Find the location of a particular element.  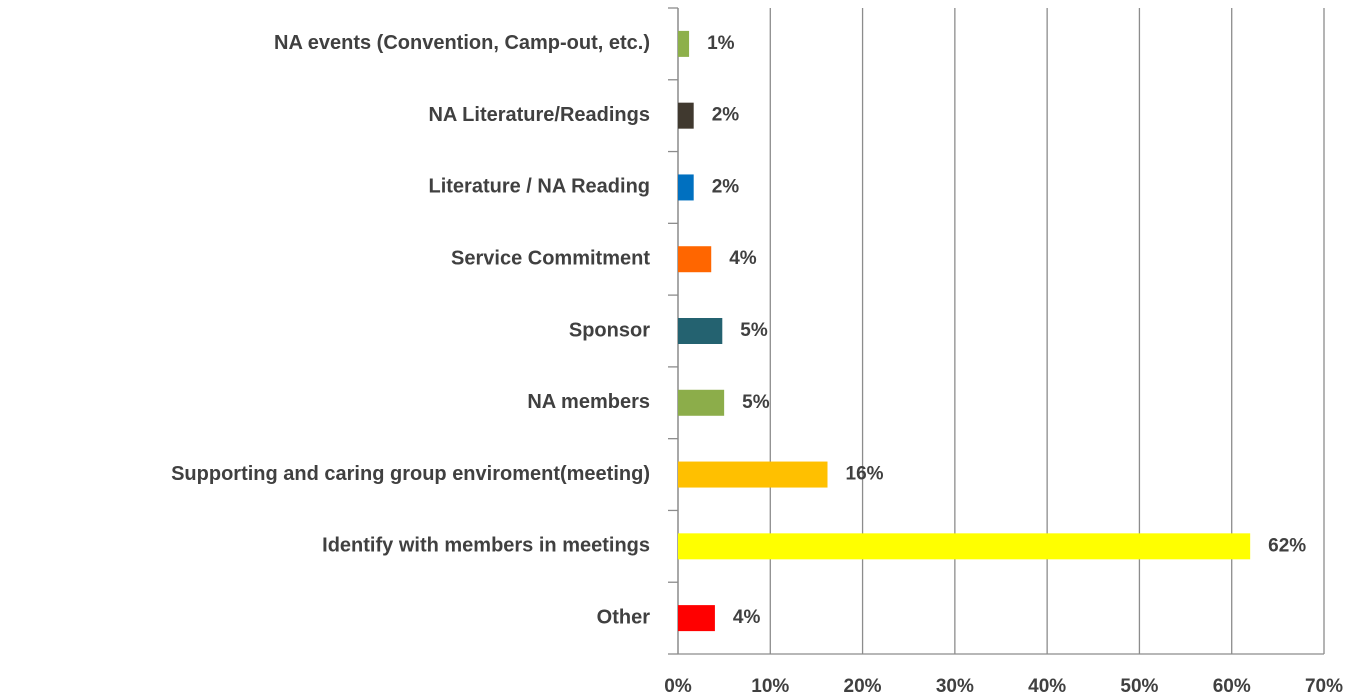

category-label: Identify with members in meetings is located at coordinates (486, 546).